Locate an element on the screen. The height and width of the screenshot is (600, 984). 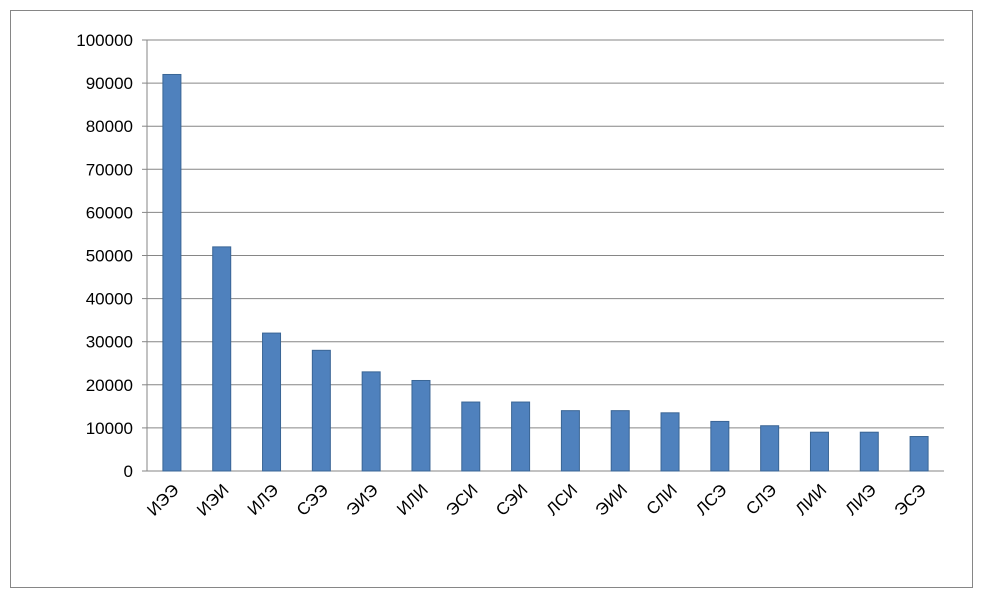
y-tick-label: 0 is located at coordinates (128, 471).